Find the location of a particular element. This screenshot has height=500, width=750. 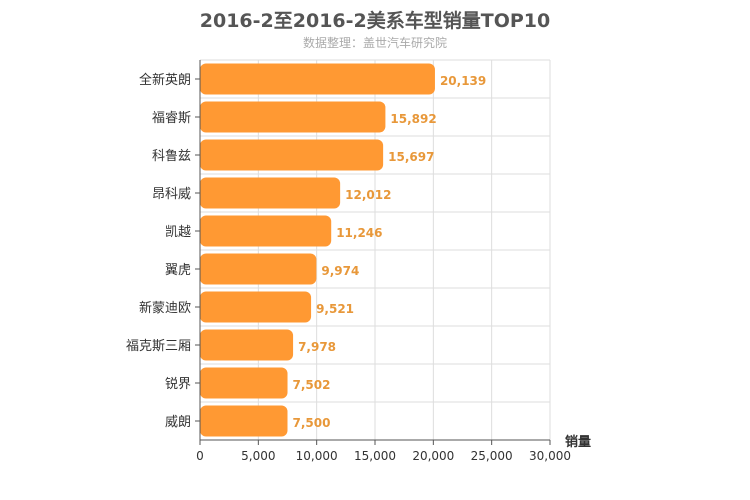

category-label: 翼虎 is located at coordinates (178, 270).